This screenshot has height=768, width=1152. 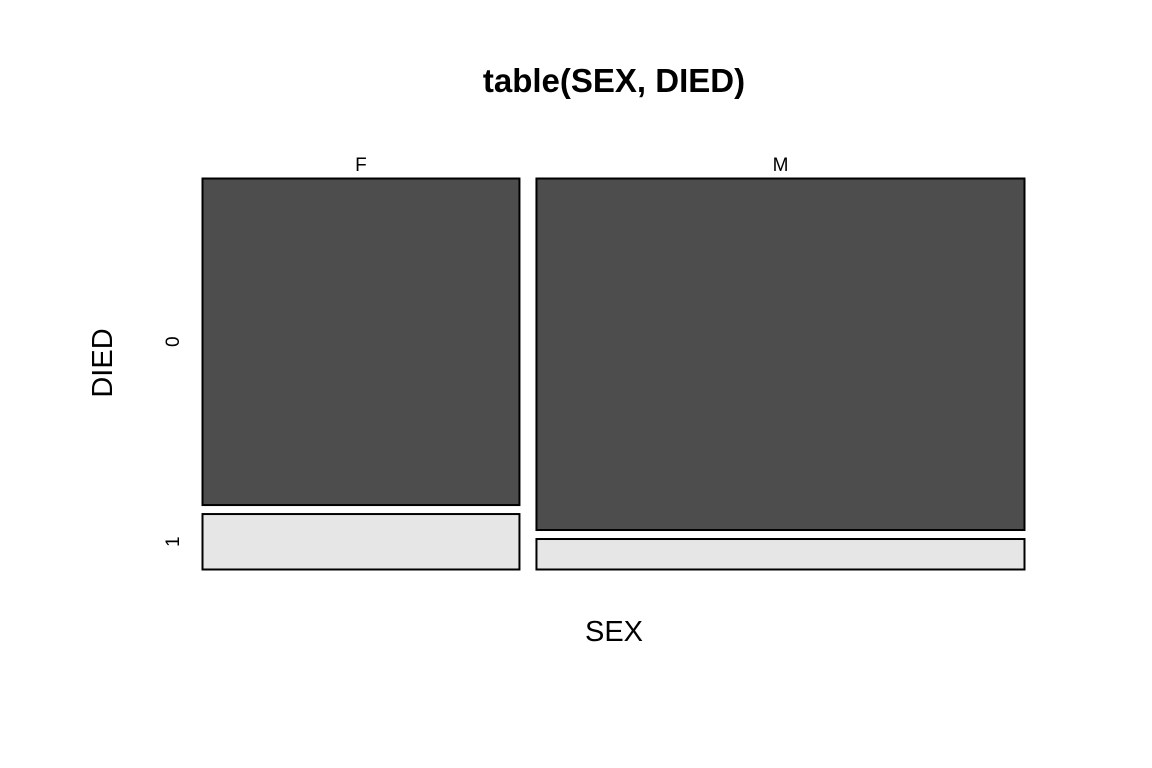 What do you see at coordinates (614, 632) in the screenshot?
I see `x-axis-label: SEX` at bounding box center [614, 632].